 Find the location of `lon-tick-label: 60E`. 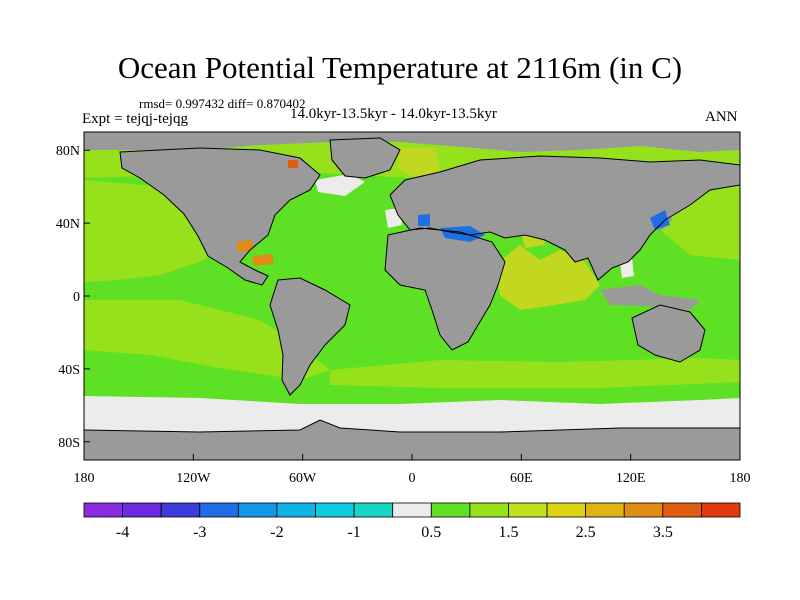

lon-tick-label: 60E is located at coordinates (521, 478).